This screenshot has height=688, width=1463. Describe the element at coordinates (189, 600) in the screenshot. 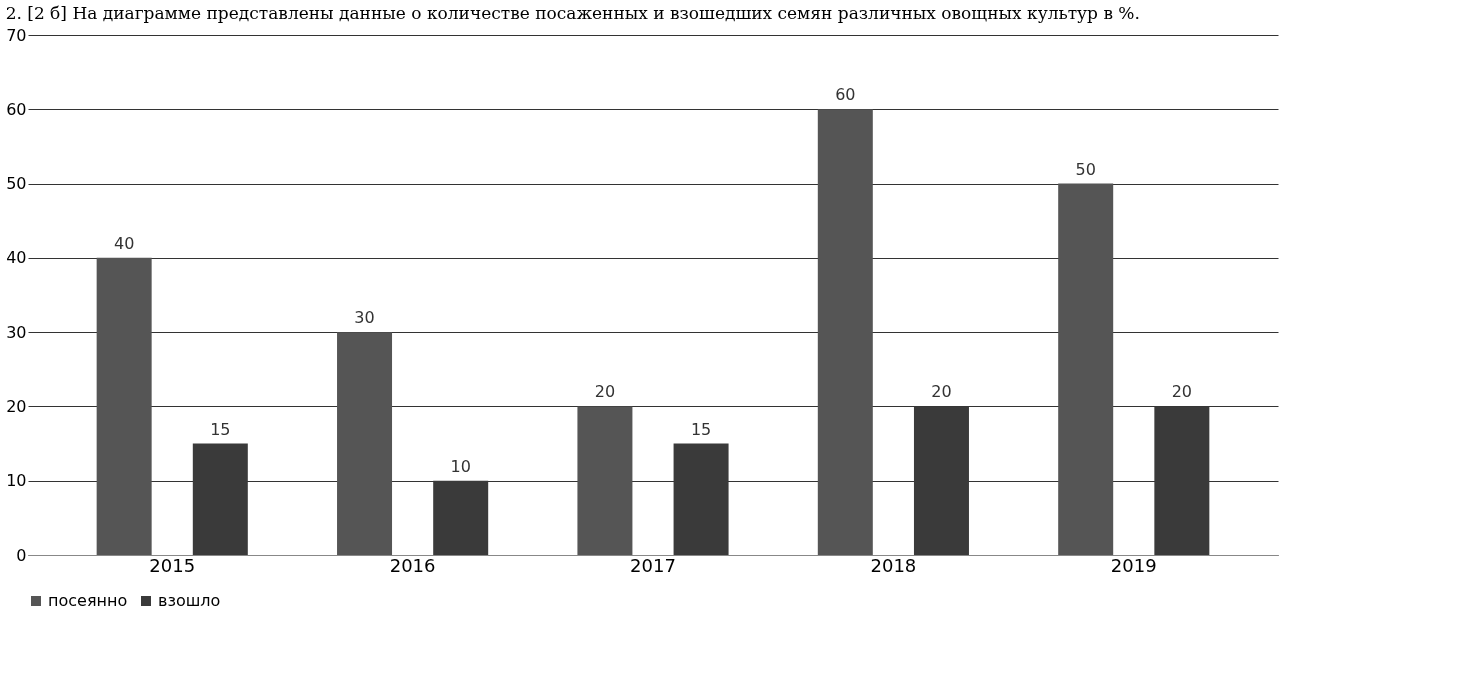

I see `legend-label: взошло` at that location.